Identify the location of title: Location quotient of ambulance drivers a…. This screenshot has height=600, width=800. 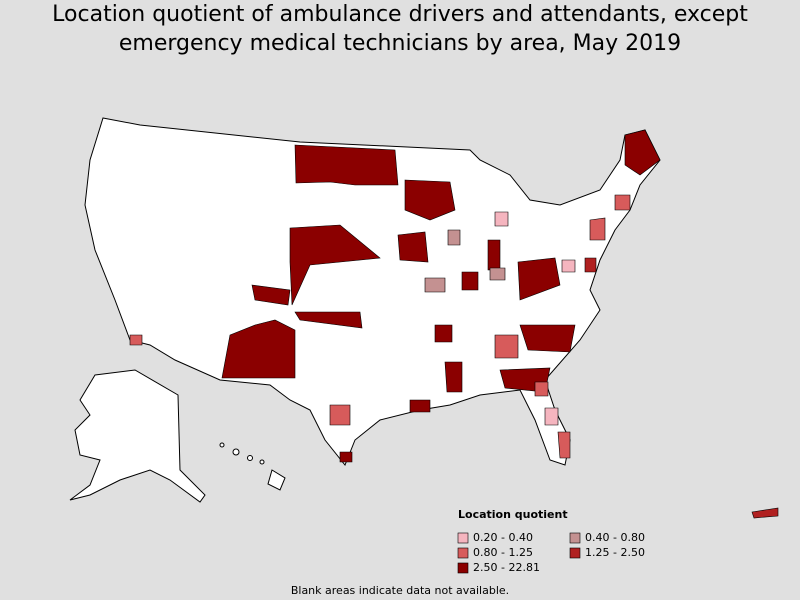
(400, 29).